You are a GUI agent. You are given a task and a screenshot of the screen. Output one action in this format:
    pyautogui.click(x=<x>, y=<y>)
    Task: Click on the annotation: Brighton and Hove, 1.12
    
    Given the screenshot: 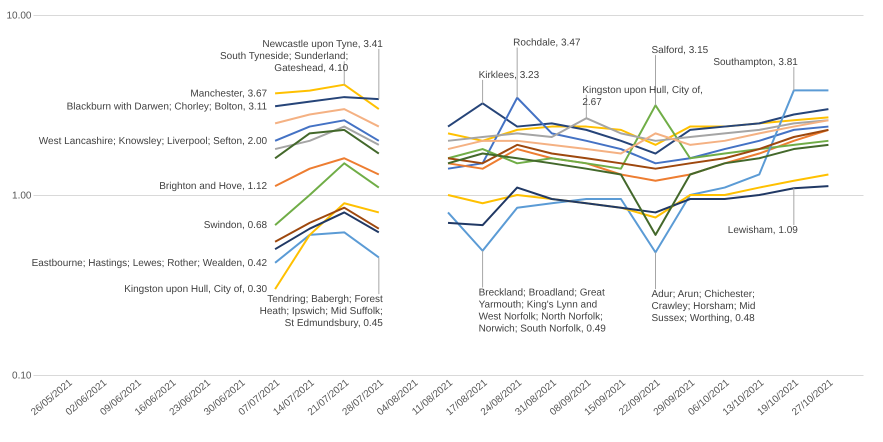 What is the action you would take?
    pyautogui.click(x=213, y=186)
    